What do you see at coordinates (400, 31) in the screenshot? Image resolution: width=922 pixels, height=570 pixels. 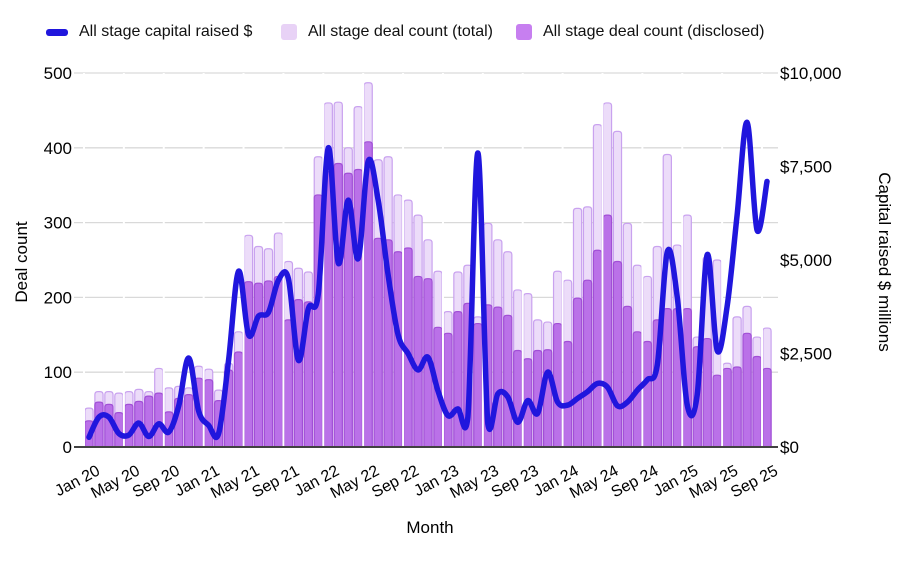 I see `legend-label: All stage deal count (total)` at bounding box center [400, 31].